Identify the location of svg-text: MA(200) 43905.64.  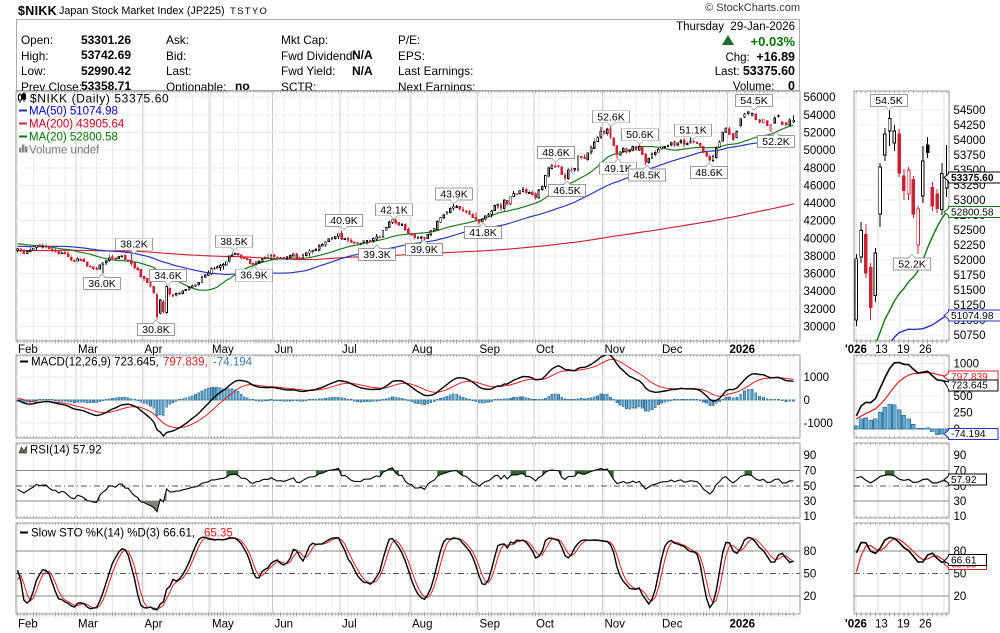
(77, 125).